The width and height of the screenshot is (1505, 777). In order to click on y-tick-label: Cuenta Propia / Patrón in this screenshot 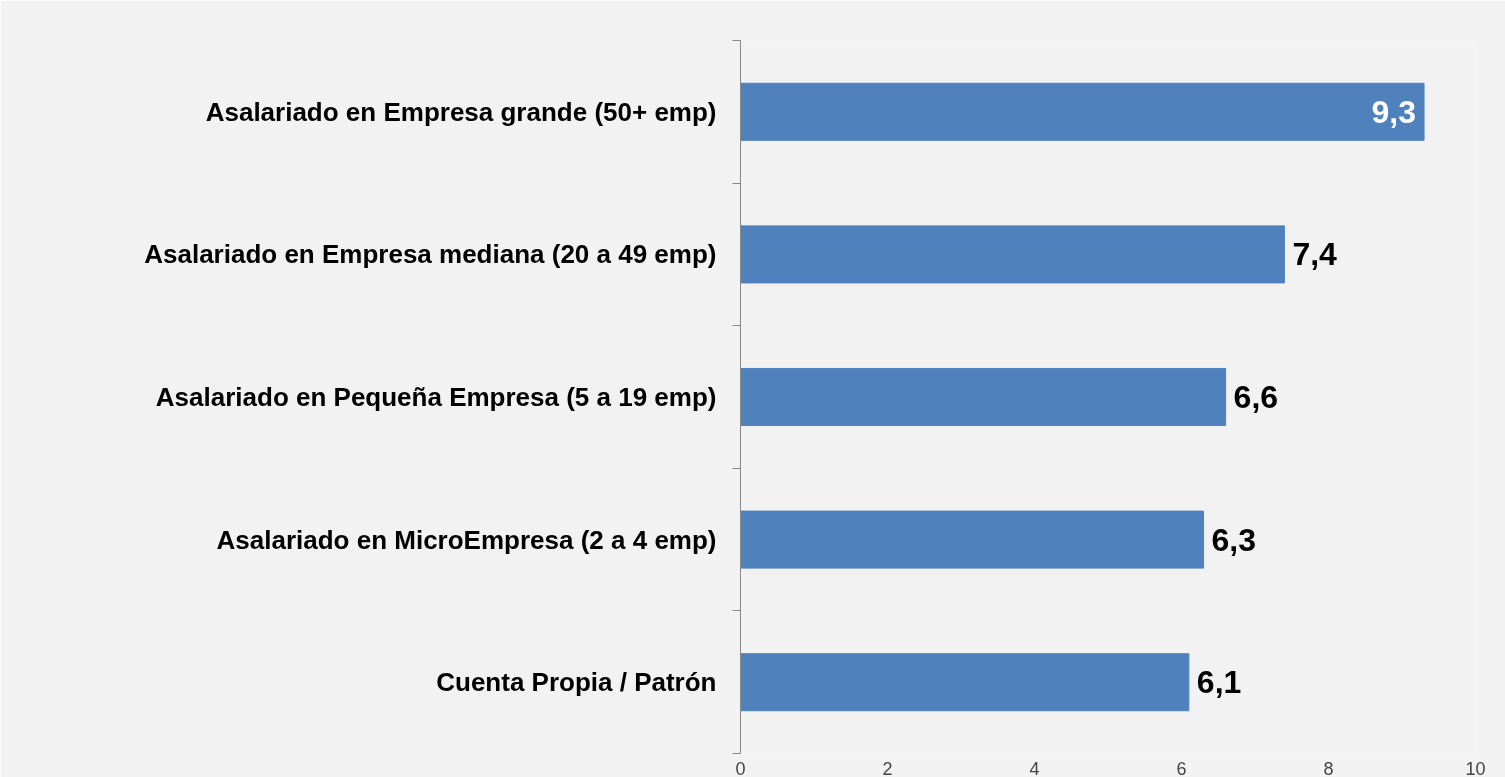, I will do `click(576, 682)`.